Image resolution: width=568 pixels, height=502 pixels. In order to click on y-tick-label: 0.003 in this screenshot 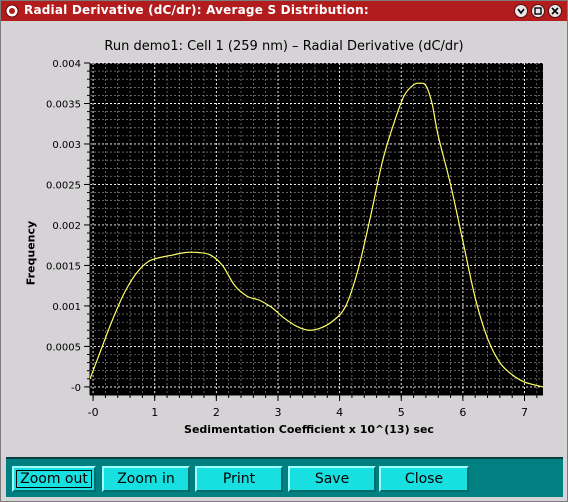, I will do `click(66, 145)`.